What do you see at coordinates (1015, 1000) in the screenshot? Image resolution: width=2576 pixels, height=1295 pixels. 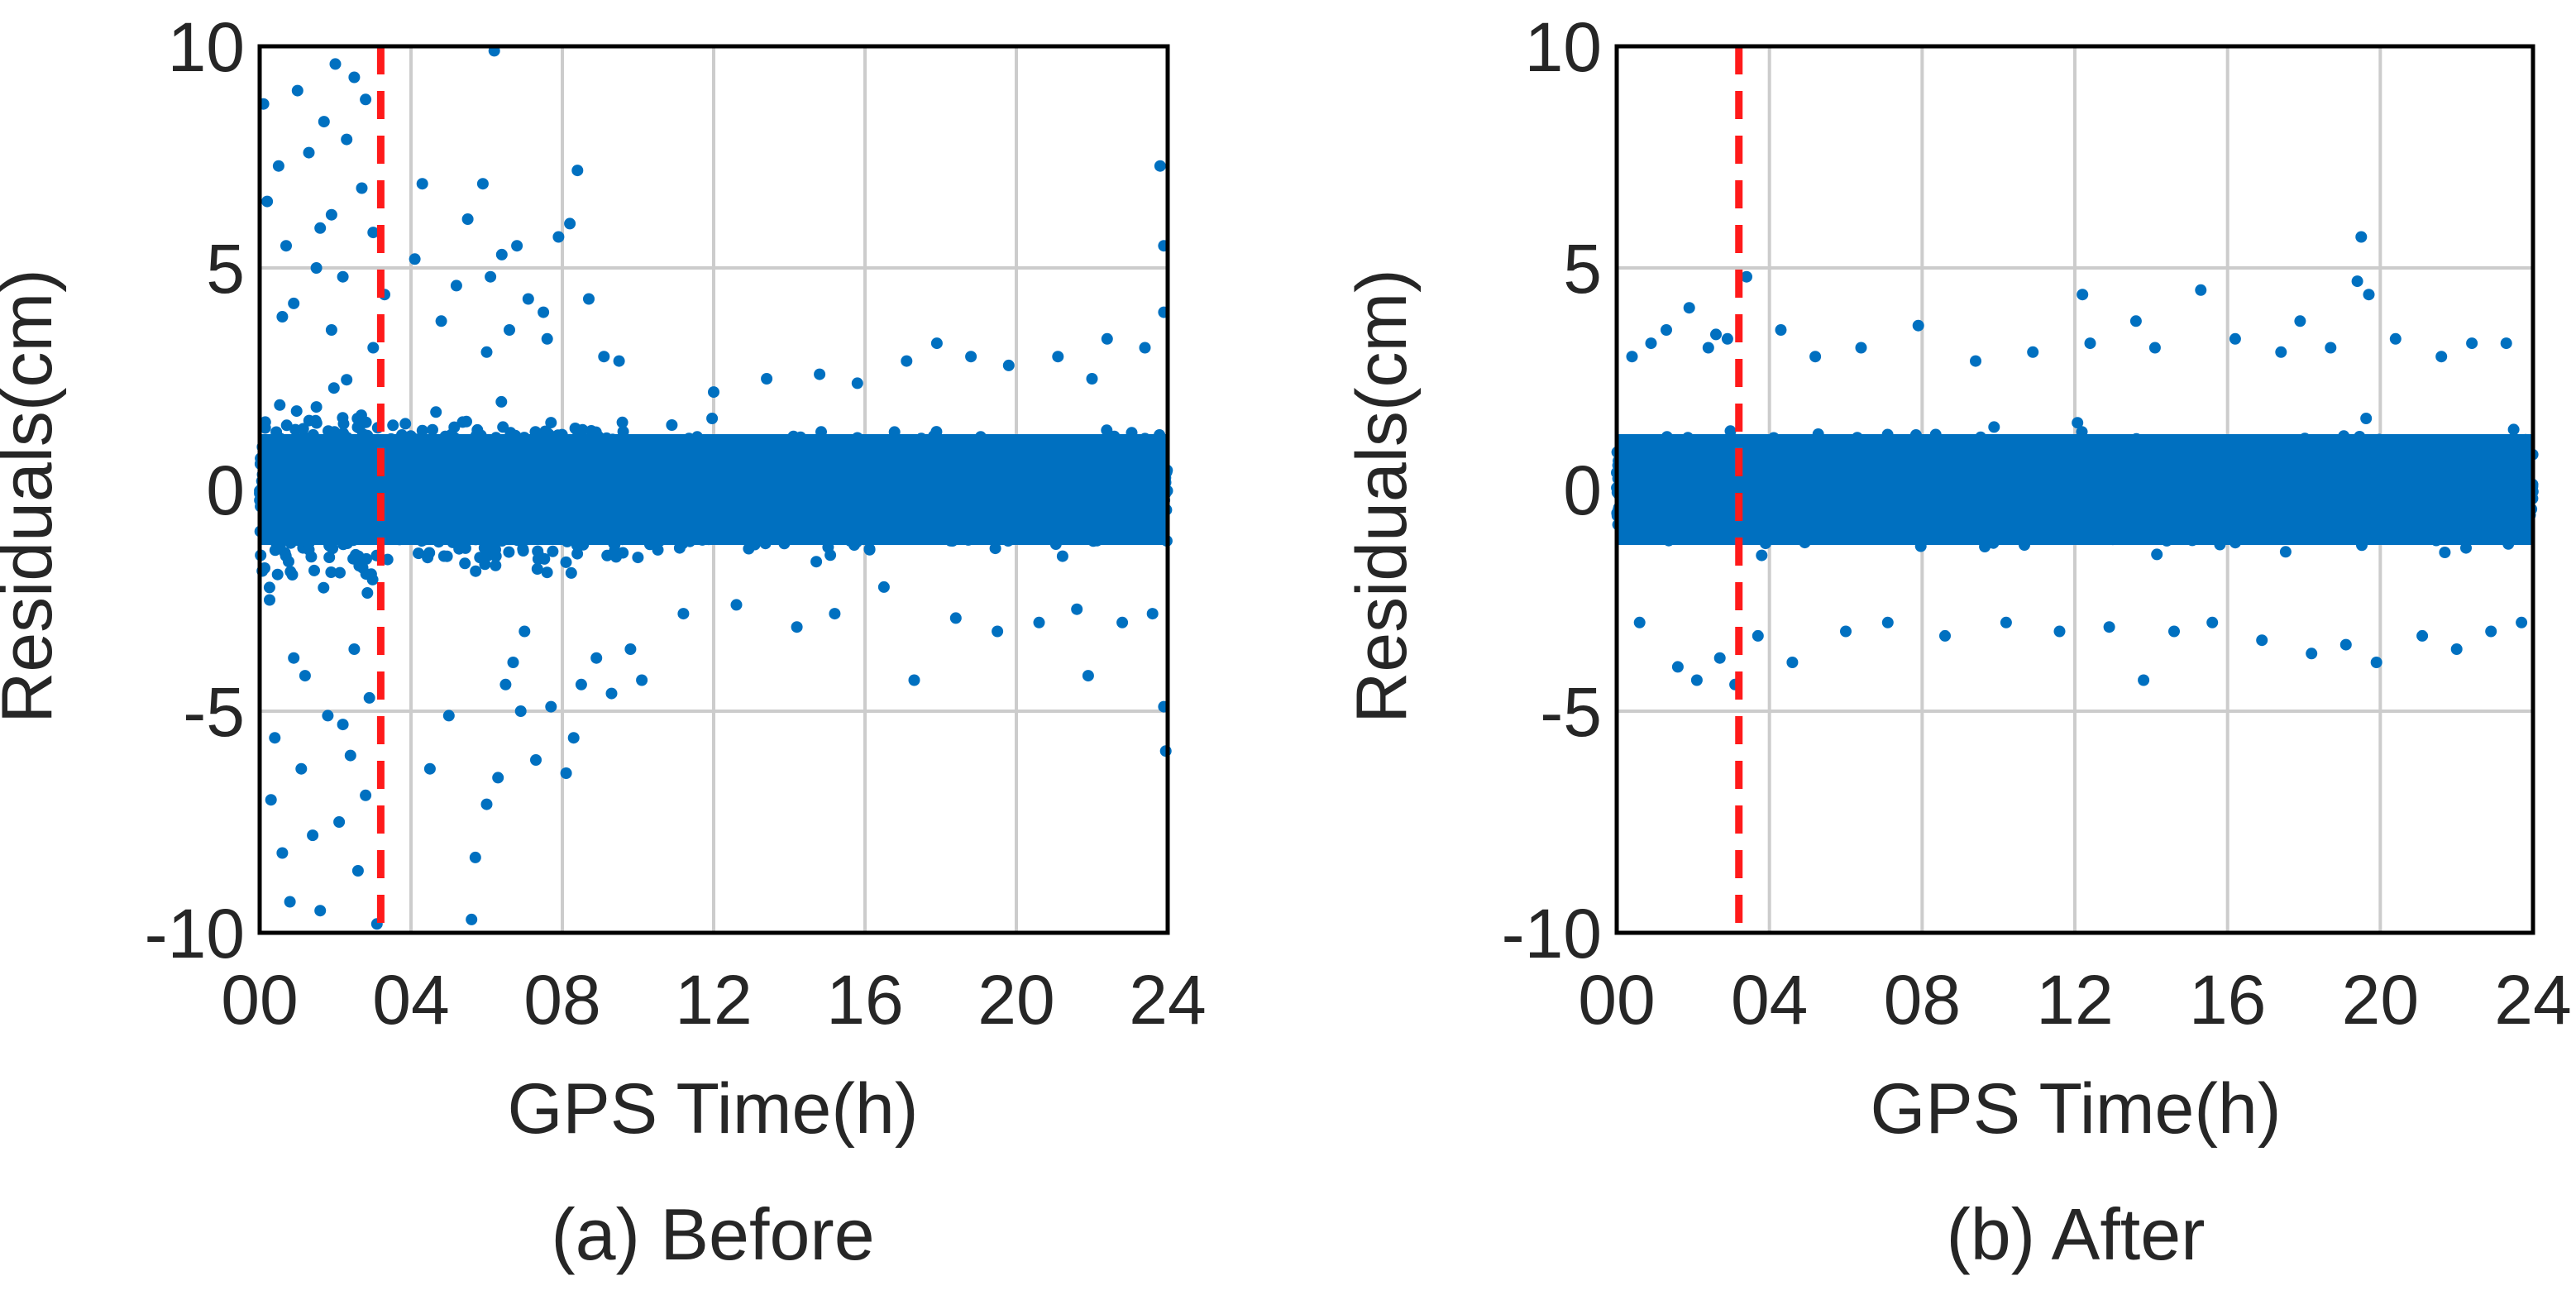 I see `x-tick-label: 20` at bounding box center [1015, 1000].